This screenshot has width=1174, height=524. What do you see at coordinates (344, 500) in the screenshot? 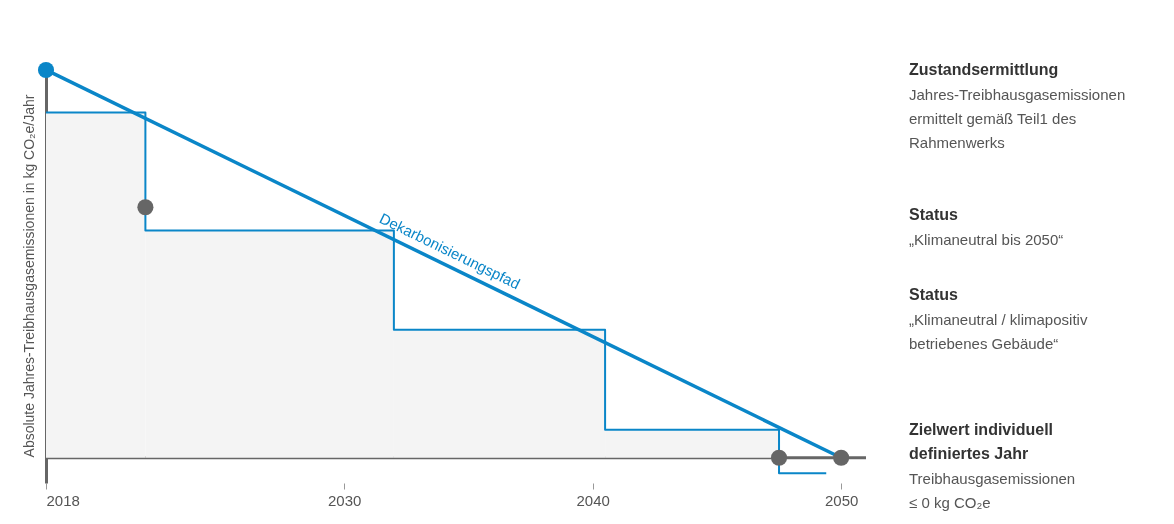
I see `x-tick-label: 2030` at bounding box center [344, 500].